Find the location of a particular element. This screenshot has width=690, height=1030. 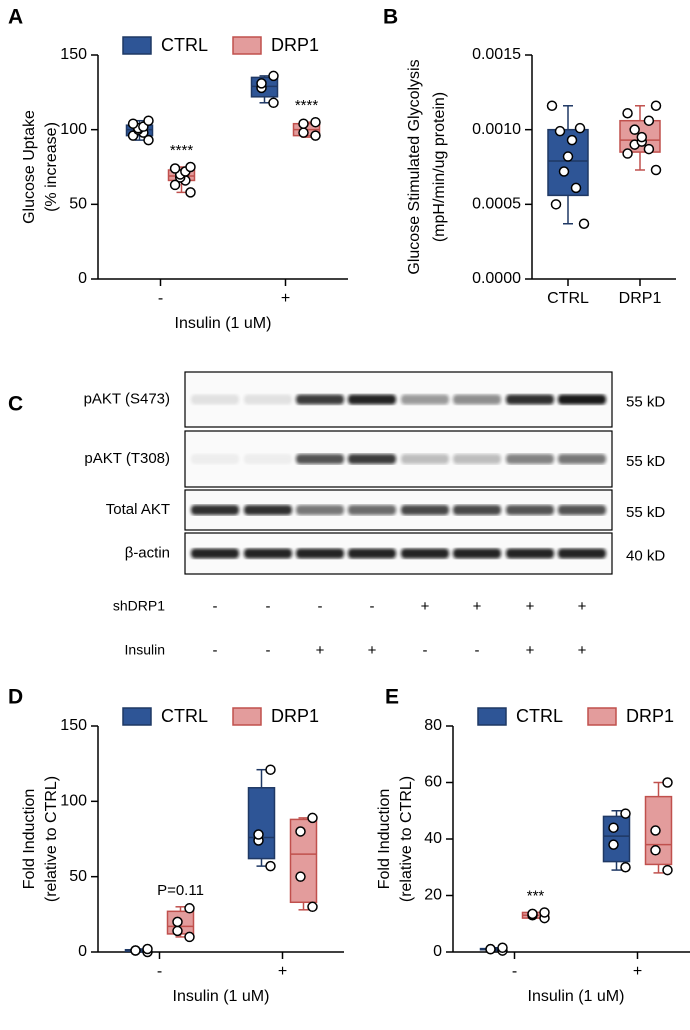

panel-letter: B is located at coordinates (390, 17).